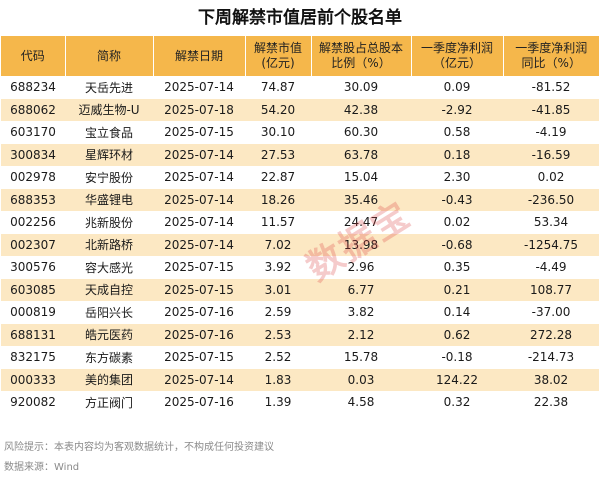 Image resolution: width=600 pixels, height=480 pixels. Describe the element at coordinates (300, 334) in the screenshot. I see `table-row: 688131 皓元医药 2025-07-16 2.53 2.12 0.62 272.28` at that location.